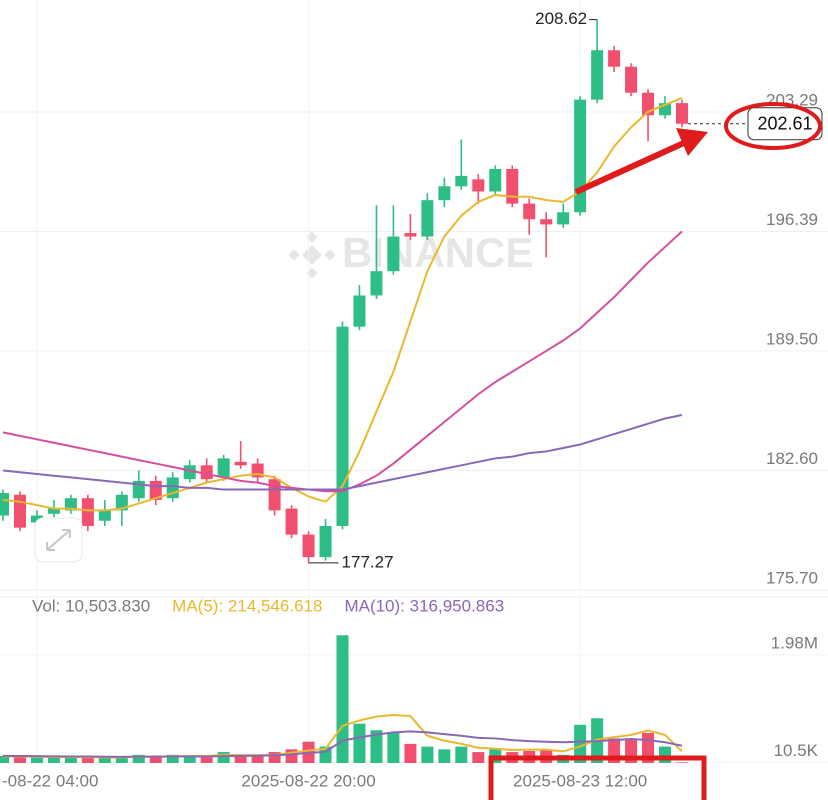 This screenshot has height=800, width=828. I want to click on volume-label: Vol: 10,503.830, so click(91, 605).